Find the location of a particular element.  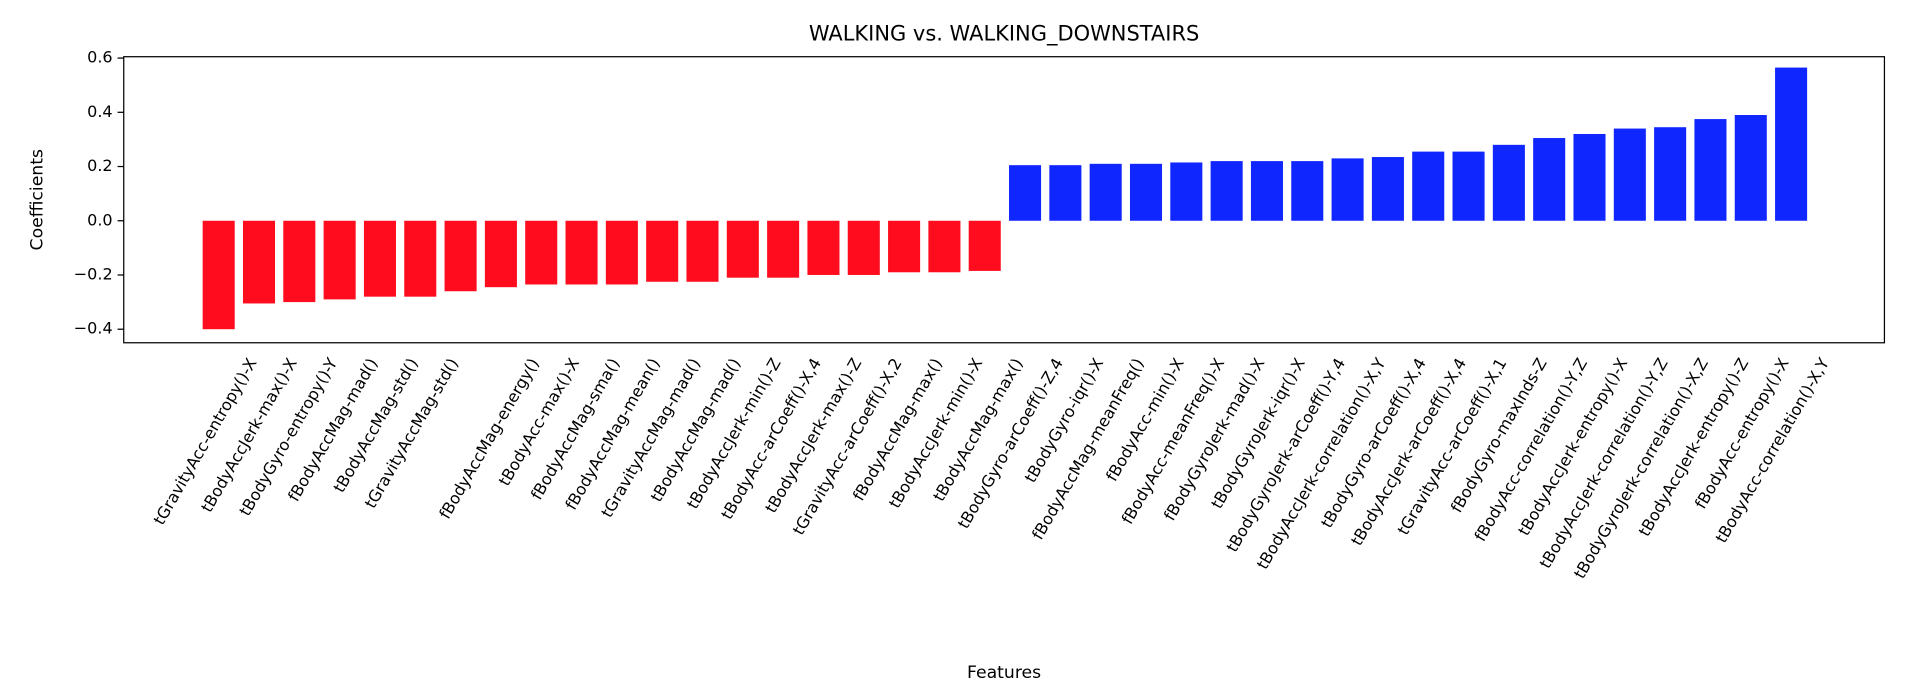

y-tick-label: −0.2 is located at coordinates (93, 273).